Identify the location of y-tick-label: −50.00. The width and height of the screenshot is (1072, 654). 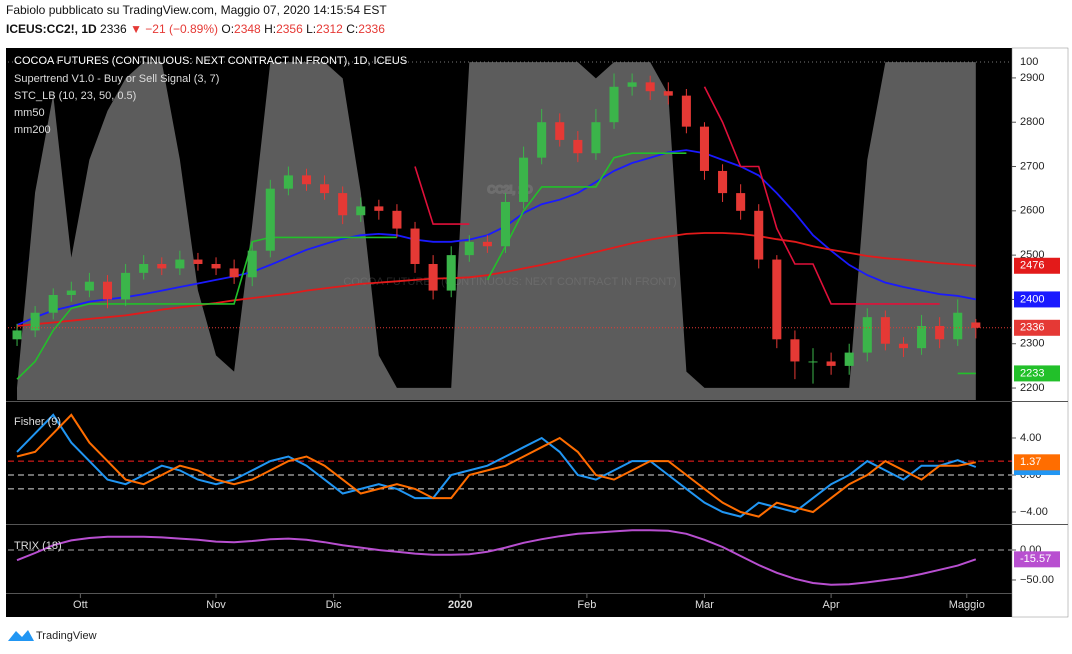
(1037, 580).